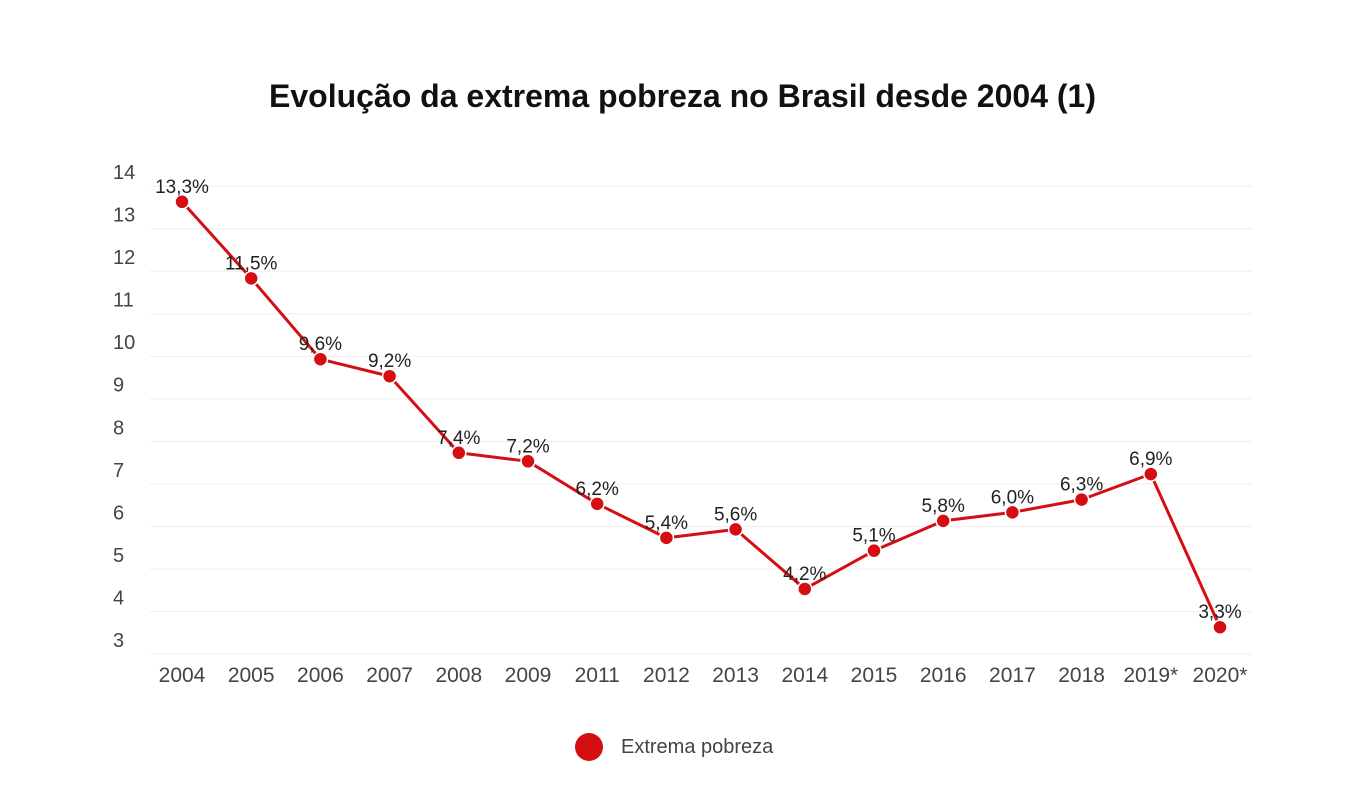 This screenshot has height=800, width=1365. Describe the element at coordinates (1220, 675) in the screenshot. I see `x-tick-label: 2020*` at that location.